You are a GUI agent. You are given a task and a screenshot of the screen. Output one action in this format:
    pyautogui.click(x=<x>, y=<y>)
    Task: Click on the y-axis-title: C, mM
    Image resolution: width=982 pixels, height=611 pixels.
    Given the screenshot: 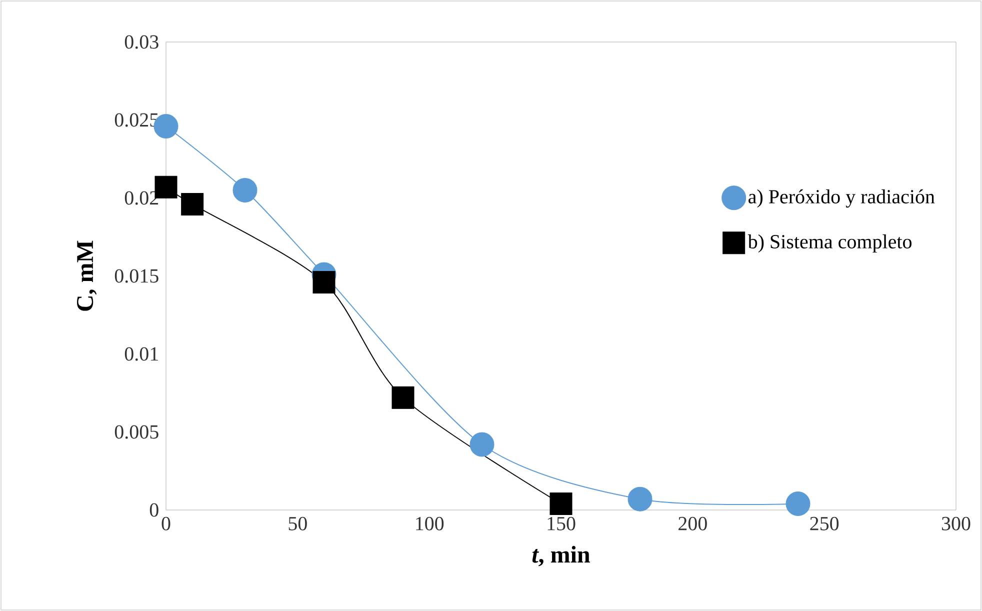 What is the action you would take?
    pyautogui.click(x=87, y=275)
    